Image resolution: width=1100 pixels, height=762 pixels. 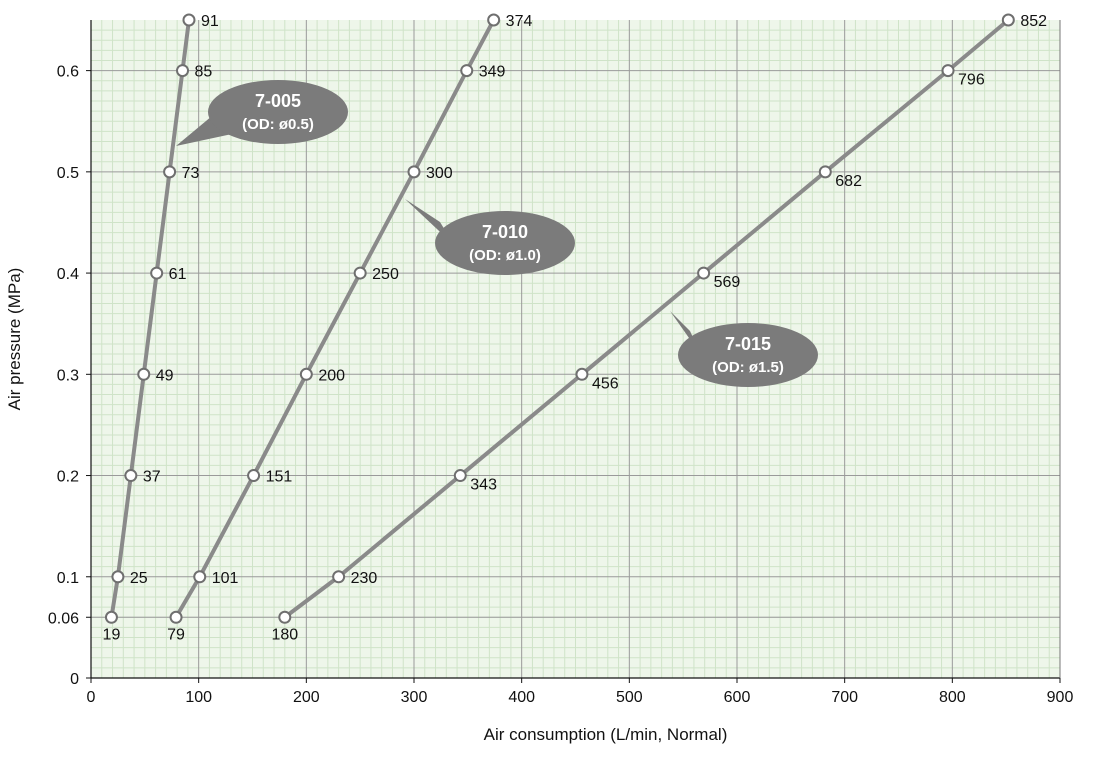 What do you see at coordinates (605, 383) in the screenshot?
I see `data-label: 456` at bounding box center [605, 383].